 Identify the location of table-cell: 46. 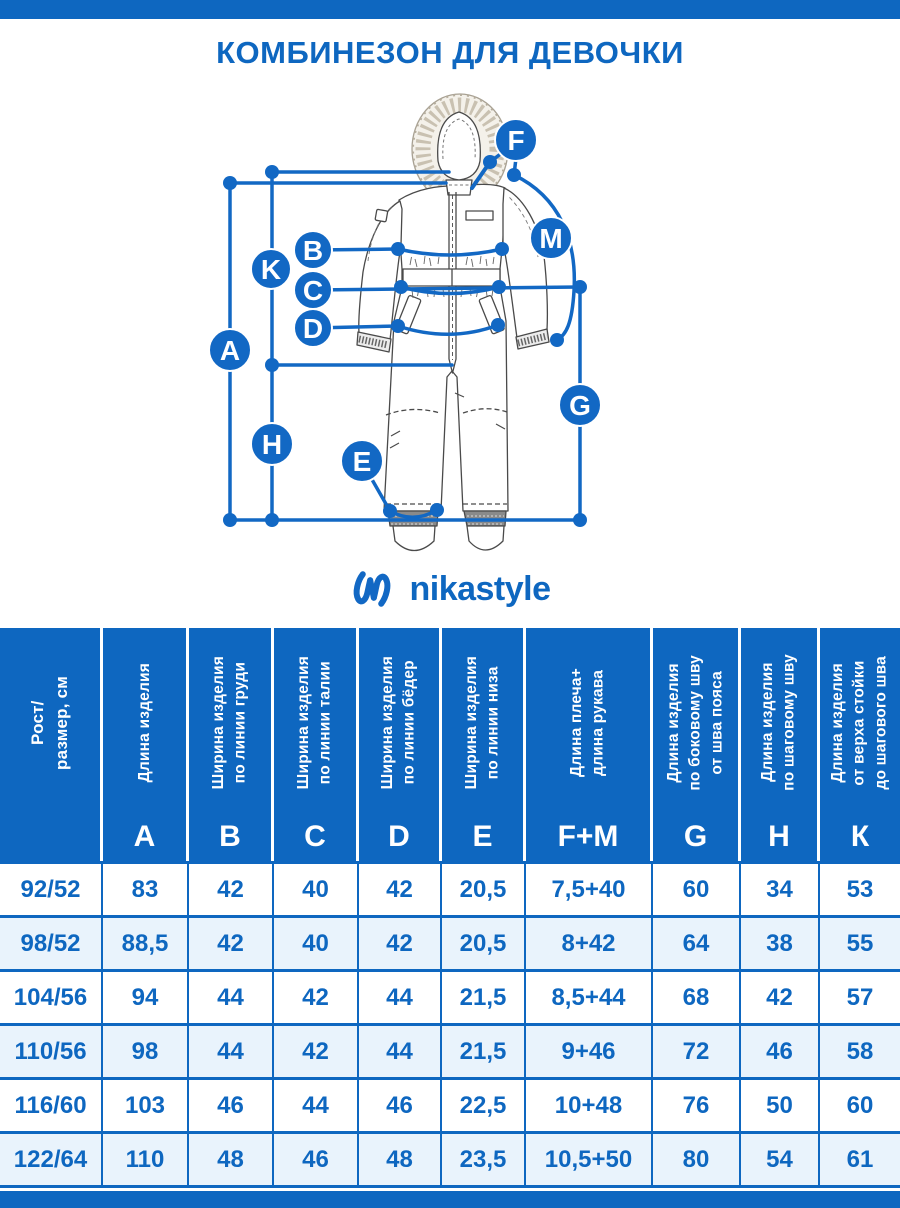
(400, 1105).